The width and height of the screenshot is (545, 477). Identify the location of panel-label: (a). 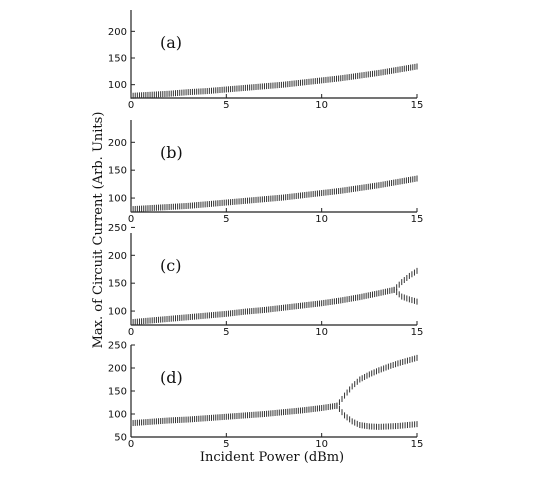
(171, 42).